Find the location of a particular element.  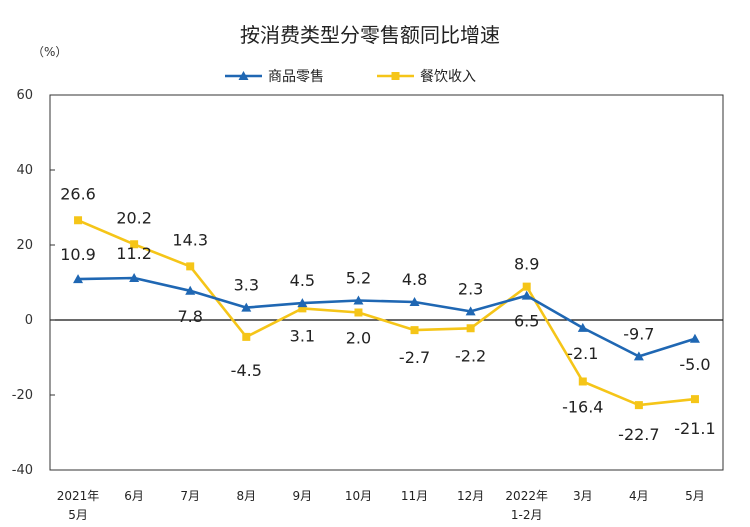

x-tick-label: 8月 is located at coordinates (246, 496).